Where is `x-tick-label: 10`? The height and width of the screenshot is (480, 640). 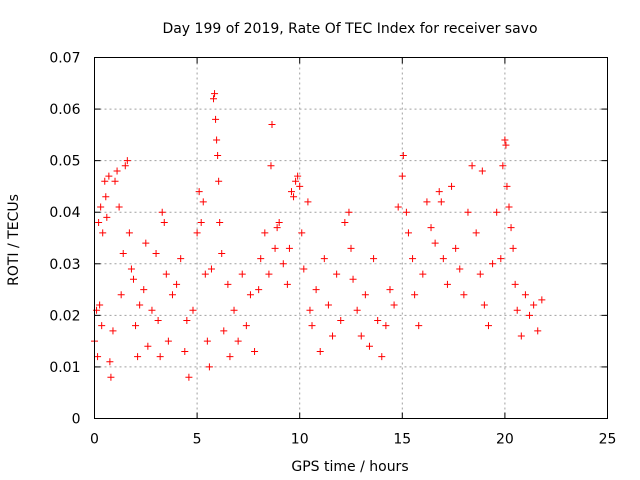 x-tick-label: 10 is located at coordinates (300, 440).